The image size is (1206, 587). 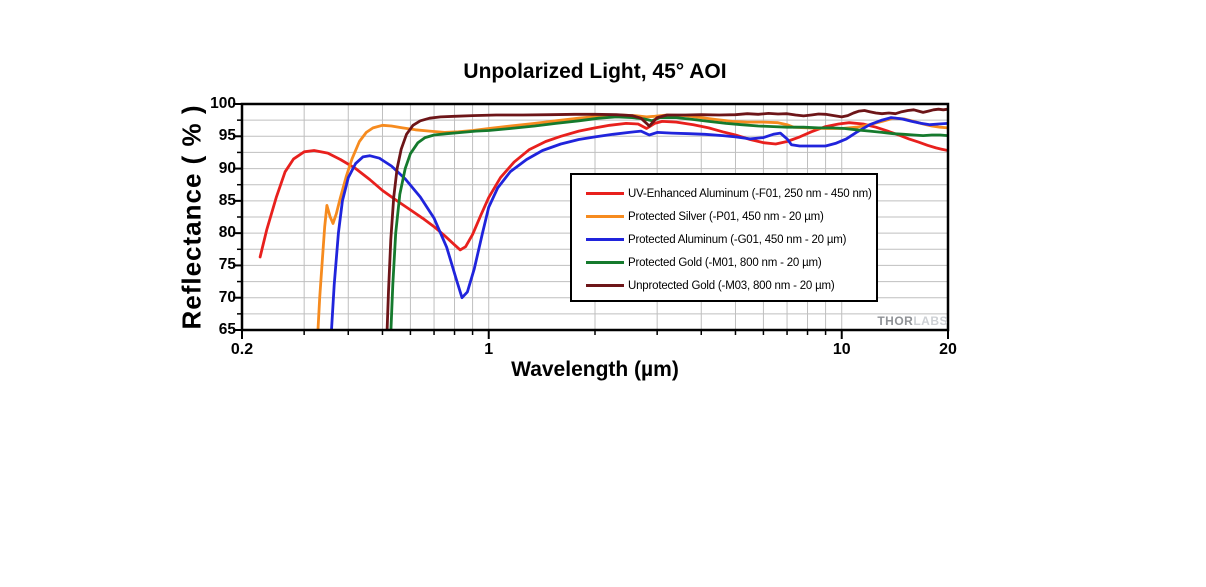 What do you see at coordinates (227, 168) in the screenshot?
I see `y-tick-label: 90` at bounding box center [227, 168].